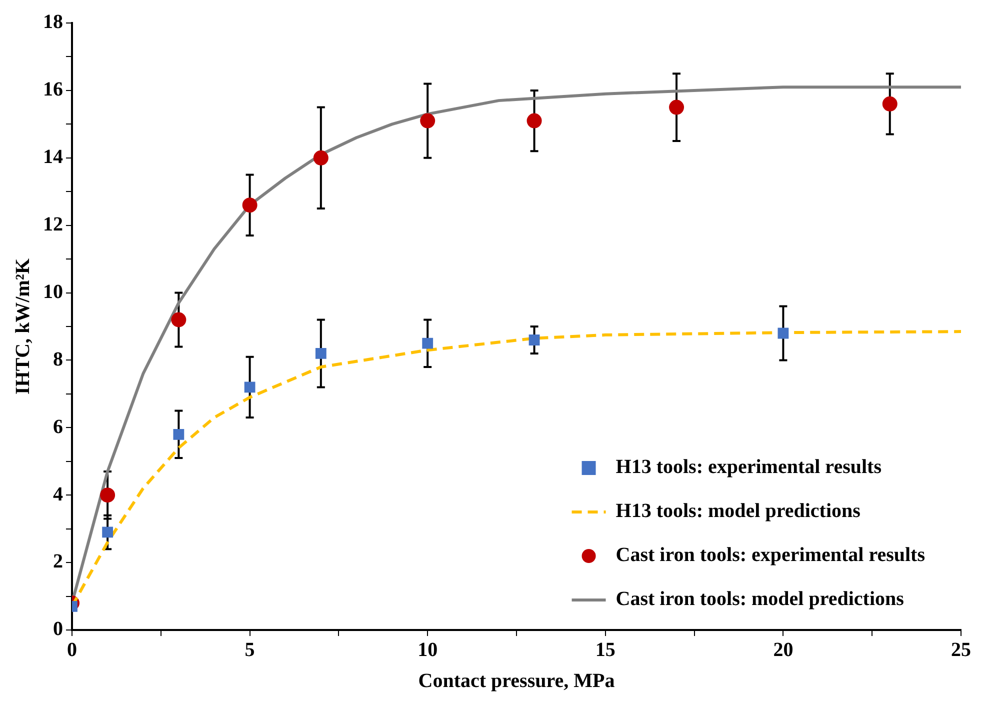  Describe the element at coordinates (58, 427) in the screenshot. I see `y-tick-label: 6` at that location.